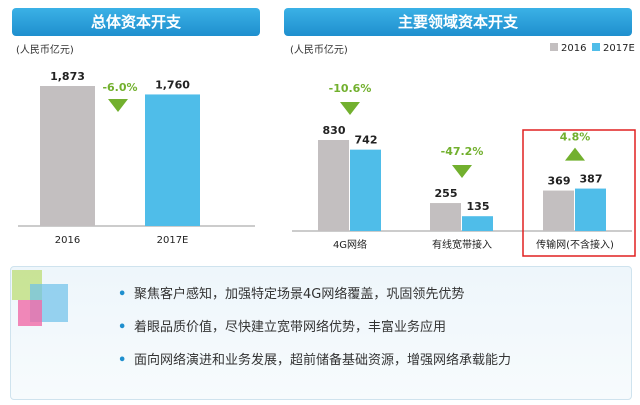 The width and height of the screenshot is (640, 405). I want to click on bullet-item: • 着眼品质价值，尽快建立宽带网络优势，丰富业务应用, so click(282, 327).